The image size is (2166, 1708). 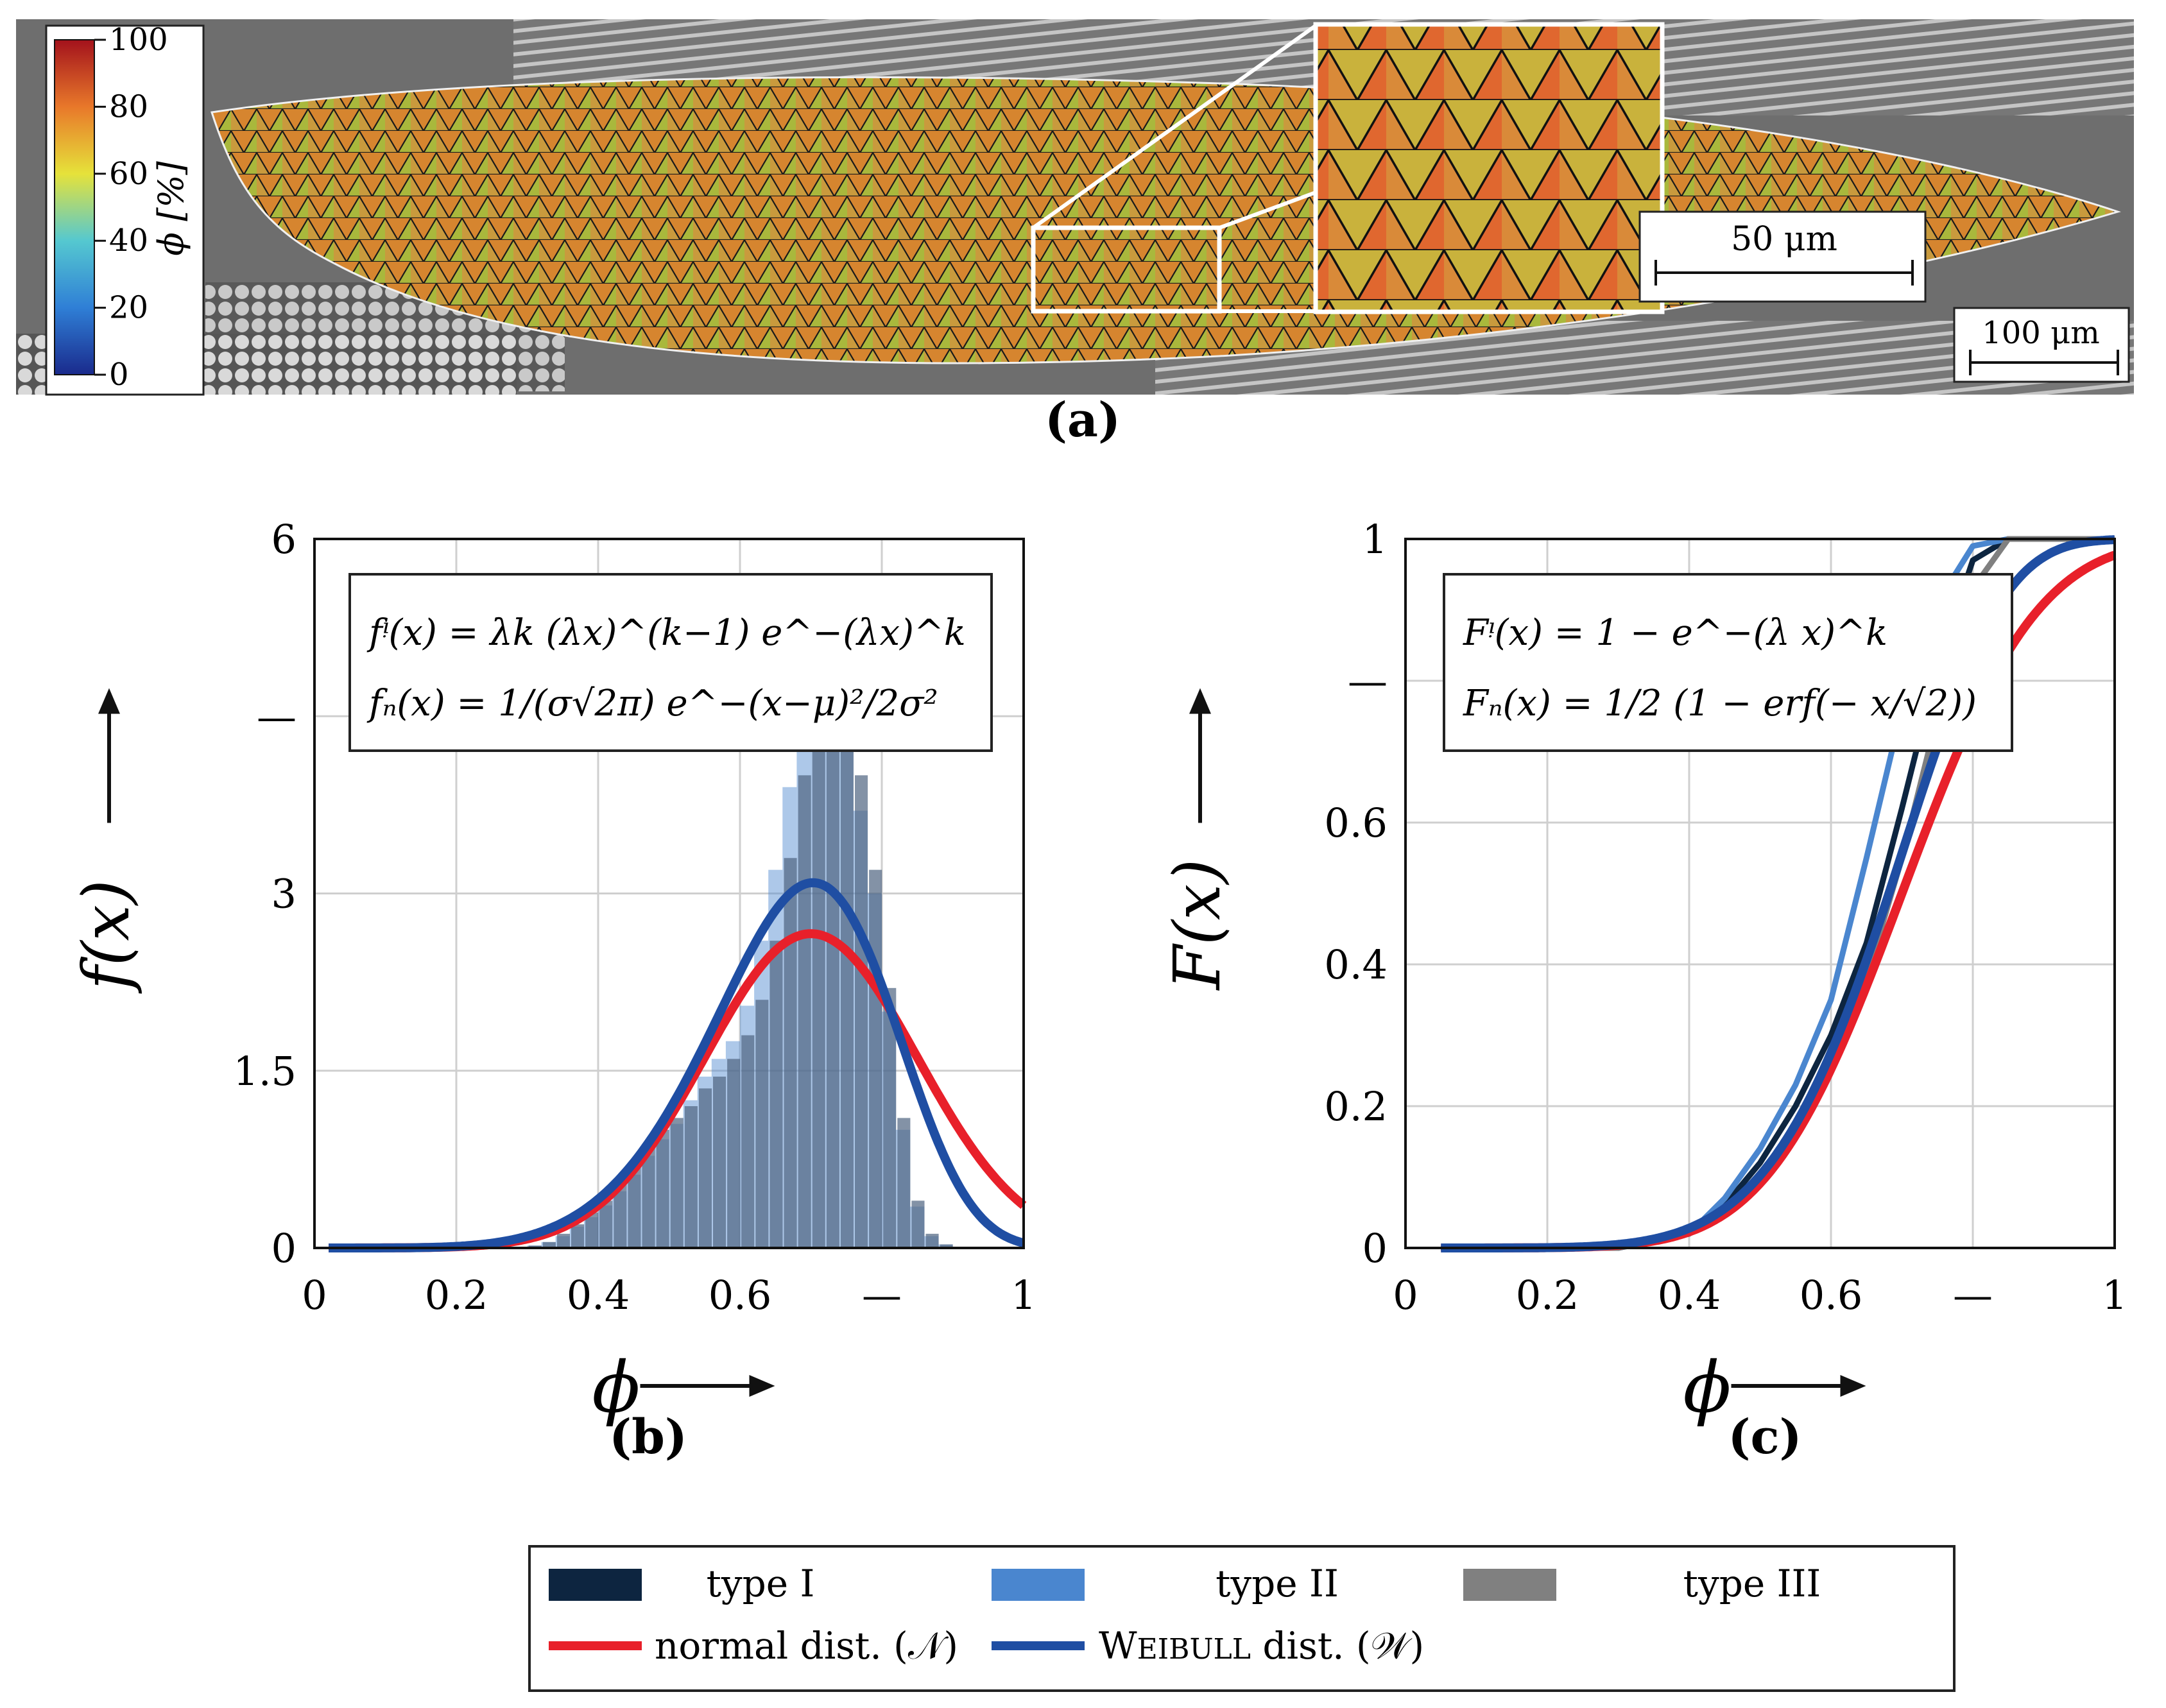 What do you see at coordinates (666, 633) in the screenshot?
I see `formula-b-weibull: fᵎ(x) = λk (λx)^(k−1) e^−(λx)^k` at bounding box center [666, 633].